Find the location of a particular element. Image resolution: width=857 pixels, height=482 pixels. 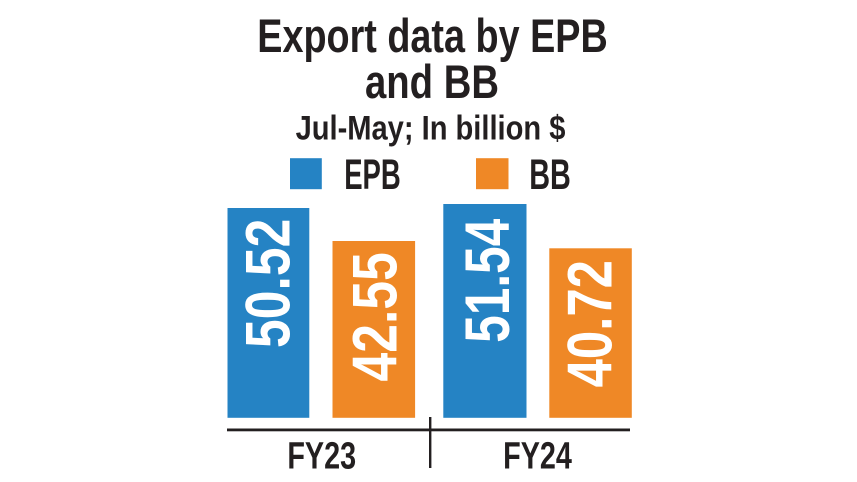

svg-text: 50.52 is located at coordinates (269, 283).